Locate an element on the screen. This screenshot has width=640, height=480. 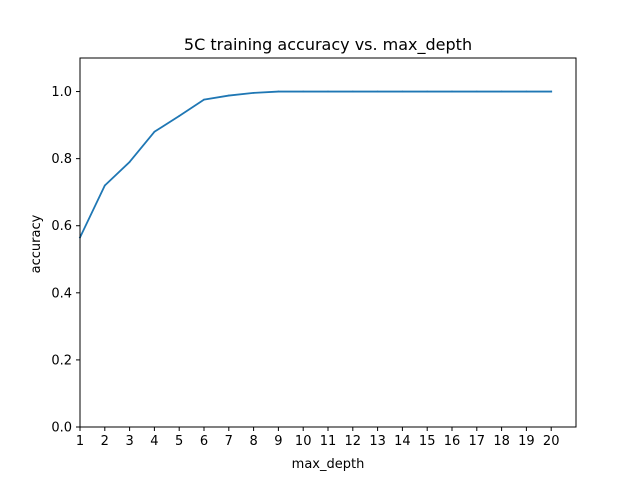
y-tick-label: 0.4 is located at coordinates (61, 293).